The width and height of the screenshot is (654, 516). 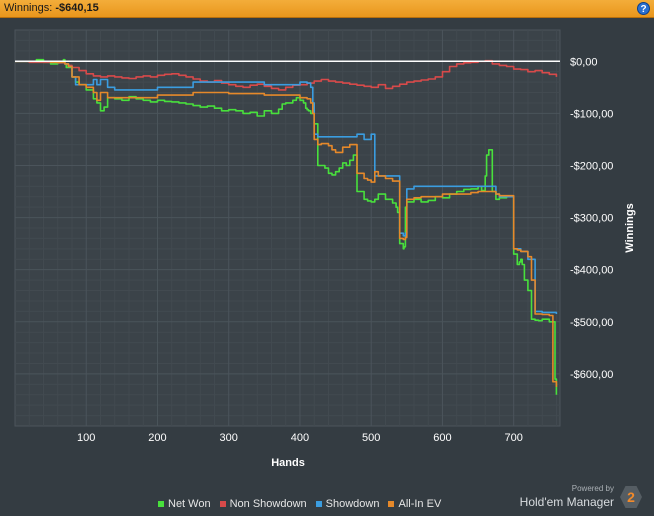 I want to click on legend-item-non-showdown: Non Showdown, so click(x=263, y=504).